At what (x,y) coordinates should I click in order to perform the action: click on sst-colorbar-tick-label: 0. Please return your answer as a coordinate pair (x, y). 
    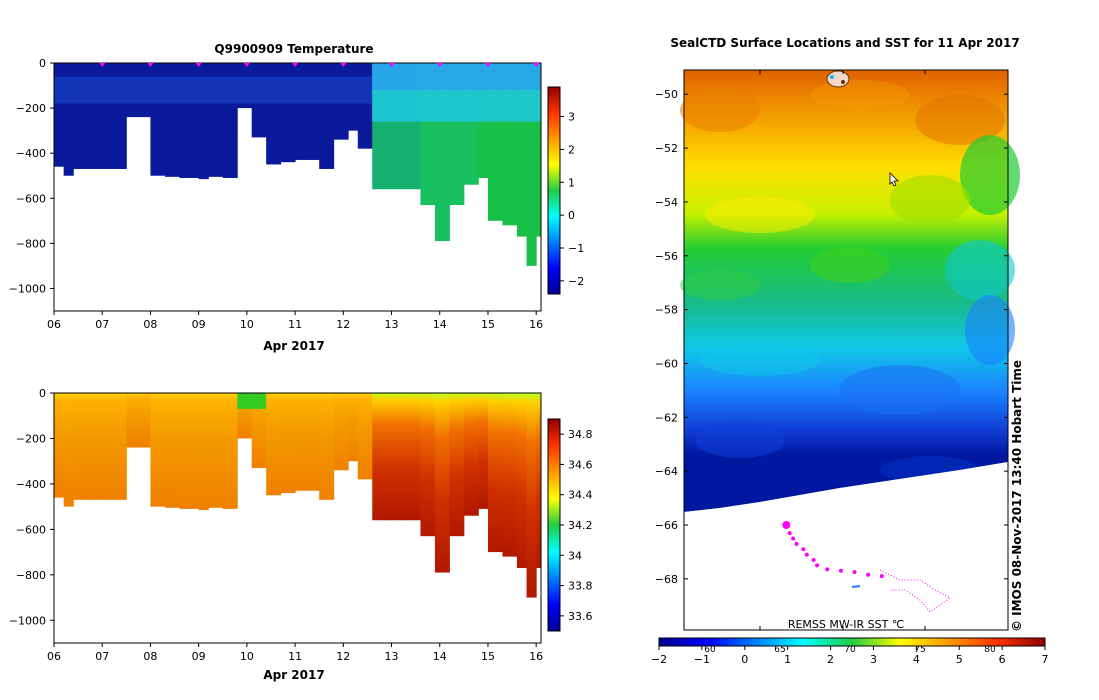
    Looking at the image, I should click on (744, 659).